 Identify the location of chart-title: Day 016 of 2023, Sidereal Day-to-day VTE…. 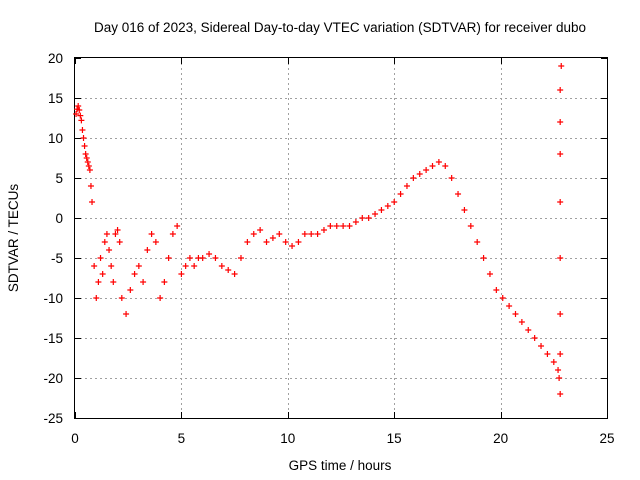
(340, 27).